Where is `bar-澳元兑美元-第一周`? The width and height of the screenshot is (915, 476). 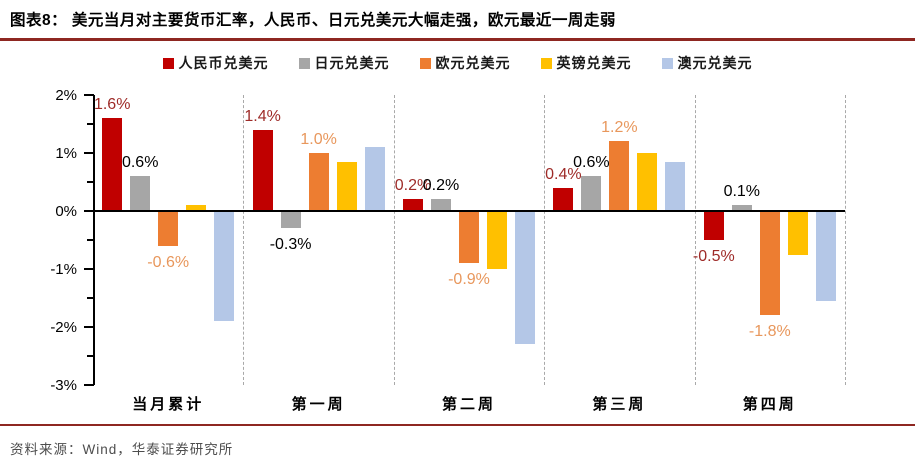
bar-澳元兑美元-第一周 is located at coordinates (374, 179).